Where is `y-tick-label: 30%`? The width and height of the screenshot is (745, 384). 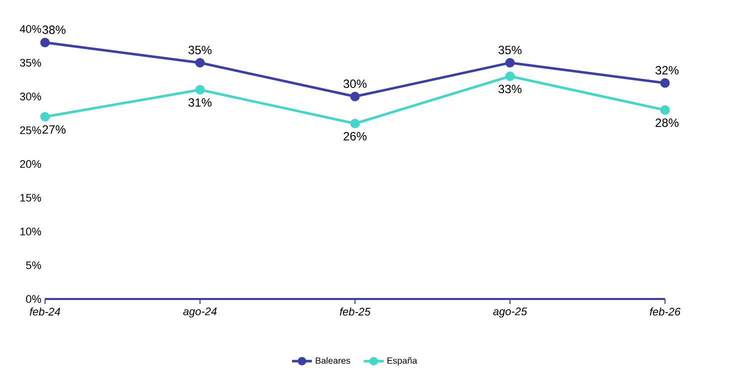 y-tick-label: 30% is located at coordinates (31, 96).